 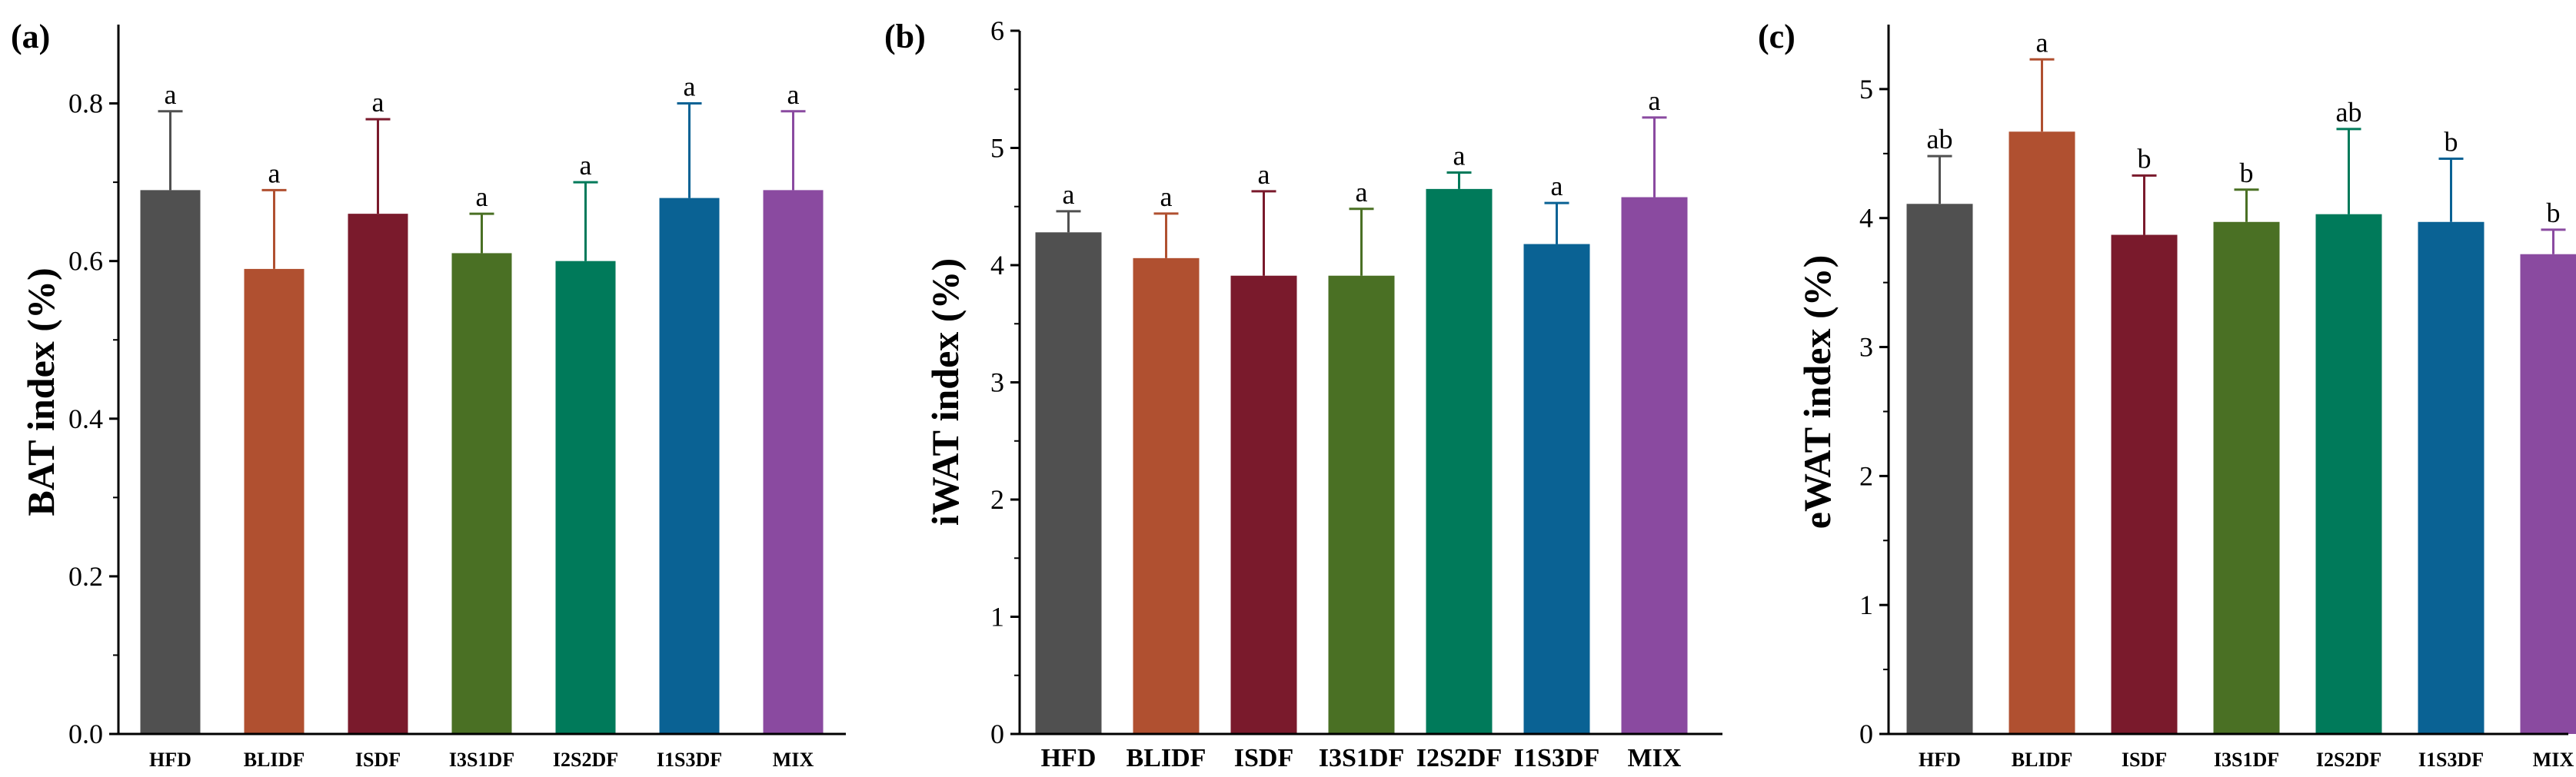 What do you see at coordinates (1866, 347) in the screenshot?
I see `panel-c-ytick-label: 3` at bounding box center [1866, 347].